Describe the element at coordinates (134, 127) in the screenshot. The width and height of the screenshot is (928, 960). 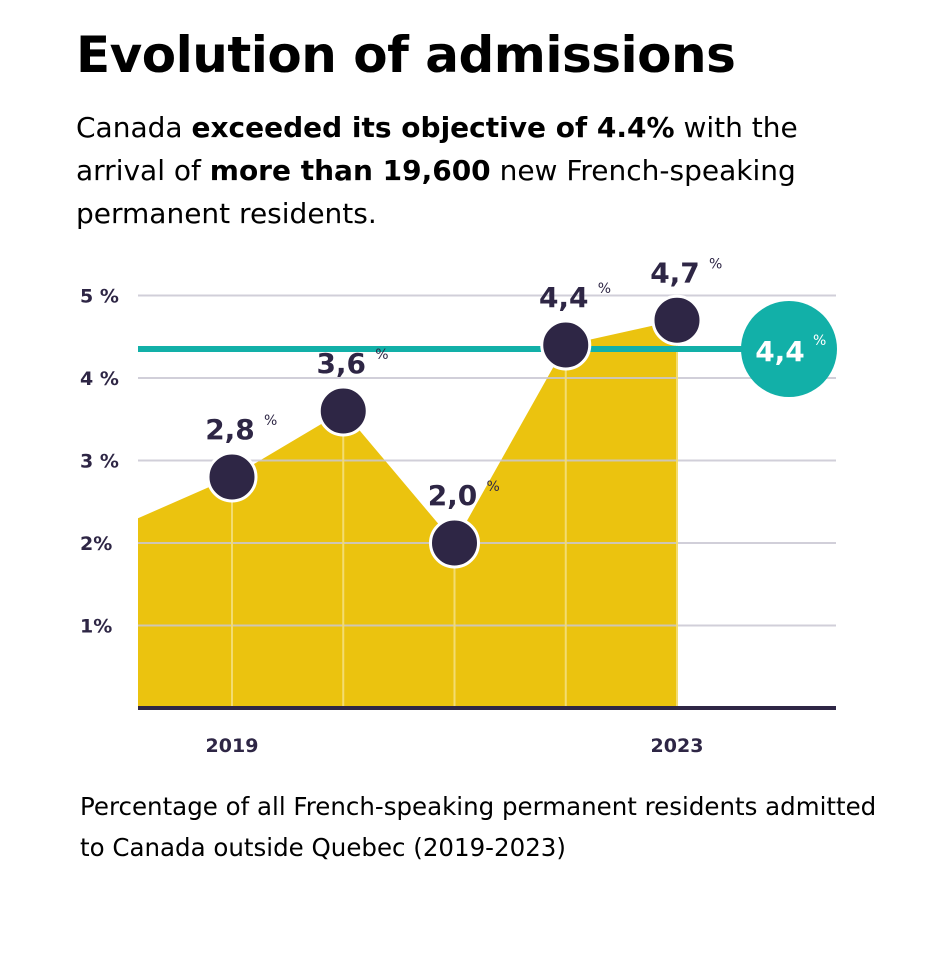
I see `subtitle-text: Canada` at that location.